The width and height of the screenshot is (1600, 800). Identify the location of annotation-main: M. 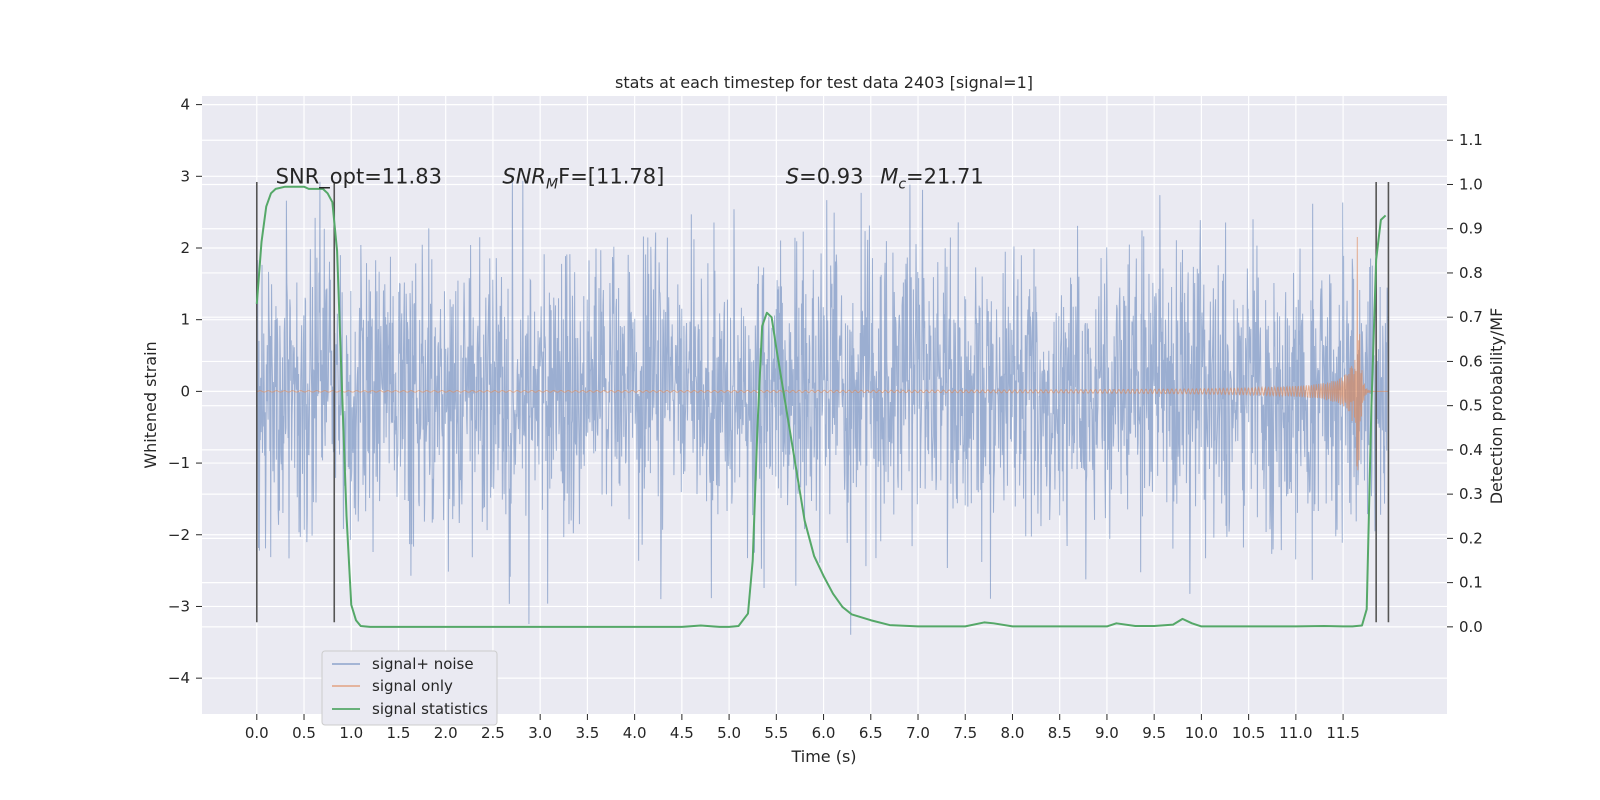
(889, 176).